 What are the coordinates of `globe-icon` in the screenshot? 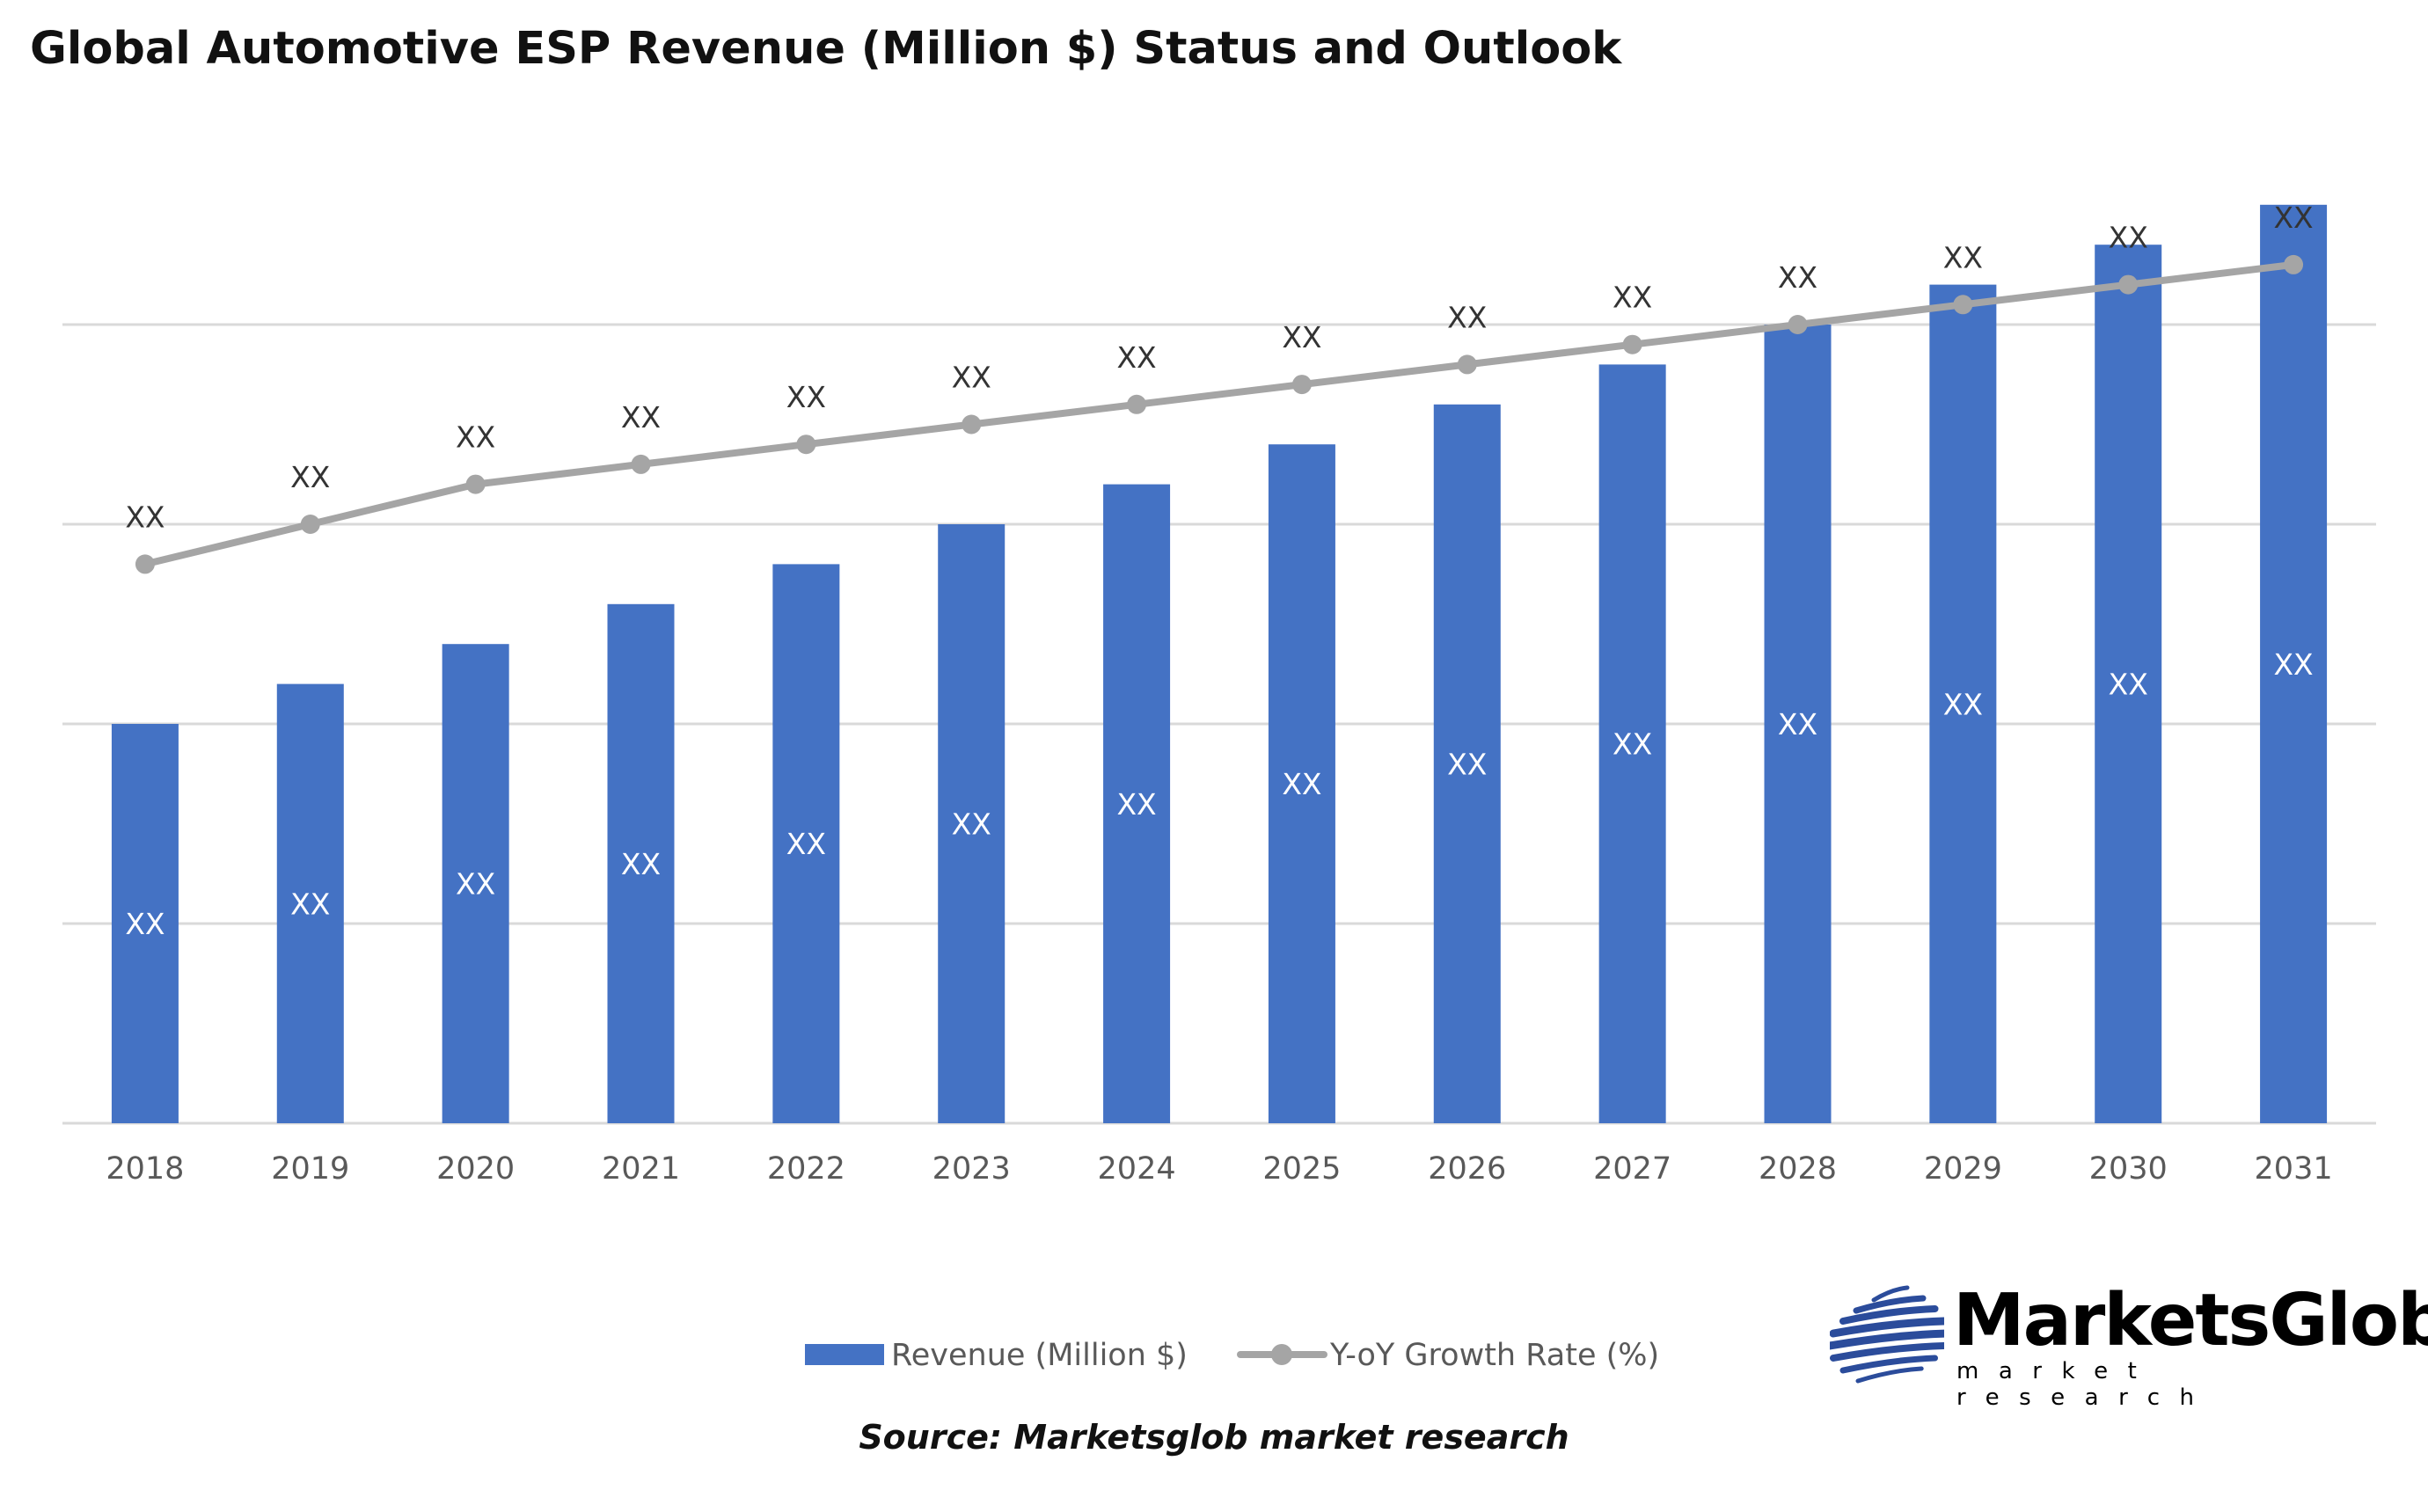 It's located at (1887, 1334).